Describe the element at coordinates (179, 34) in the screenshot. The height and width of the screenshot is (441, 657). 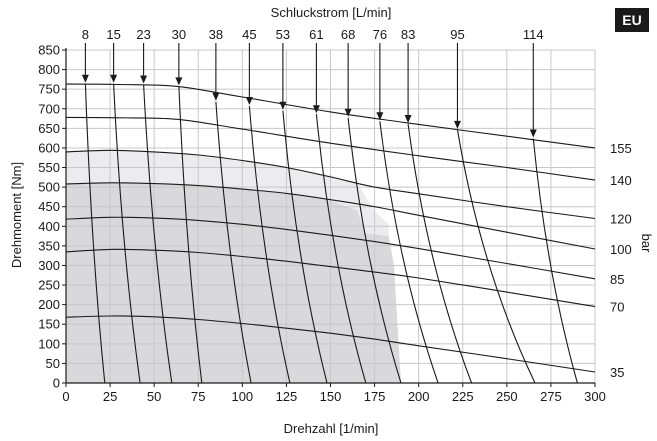
I see `flow-label-30: 30` at that location.